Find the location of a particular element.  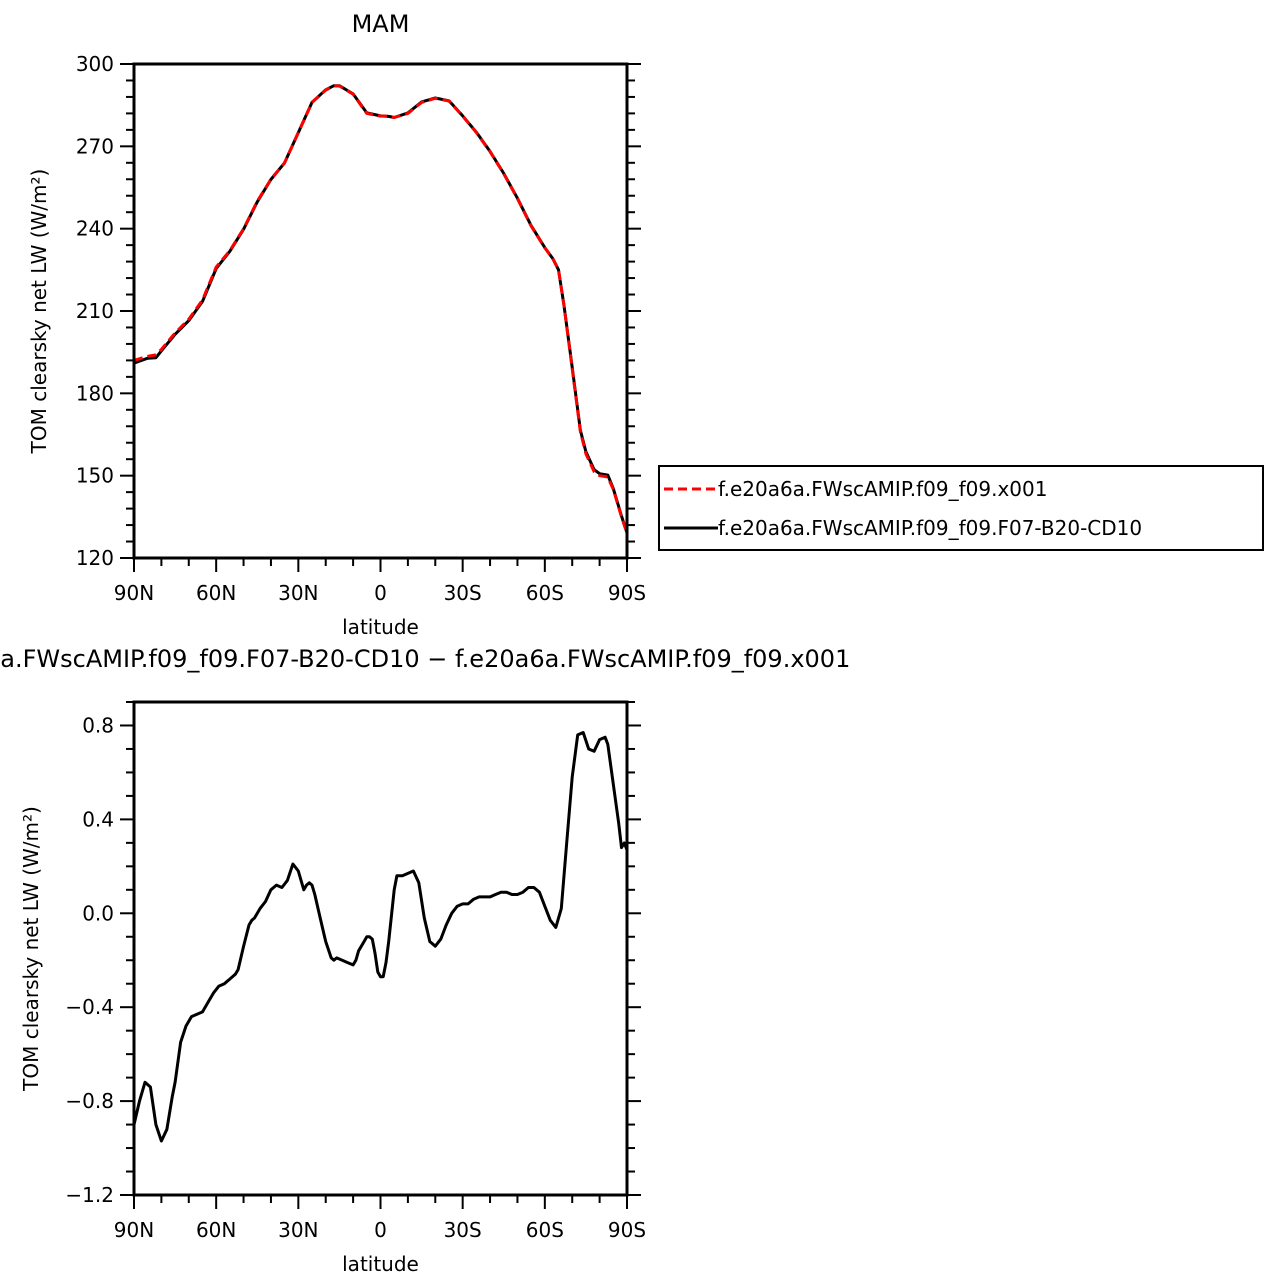

legend-entry-1: f.e20a6a.FWscAMIP.f09_f09.F07-B20-CD10 is located at coordinates (930, 528).